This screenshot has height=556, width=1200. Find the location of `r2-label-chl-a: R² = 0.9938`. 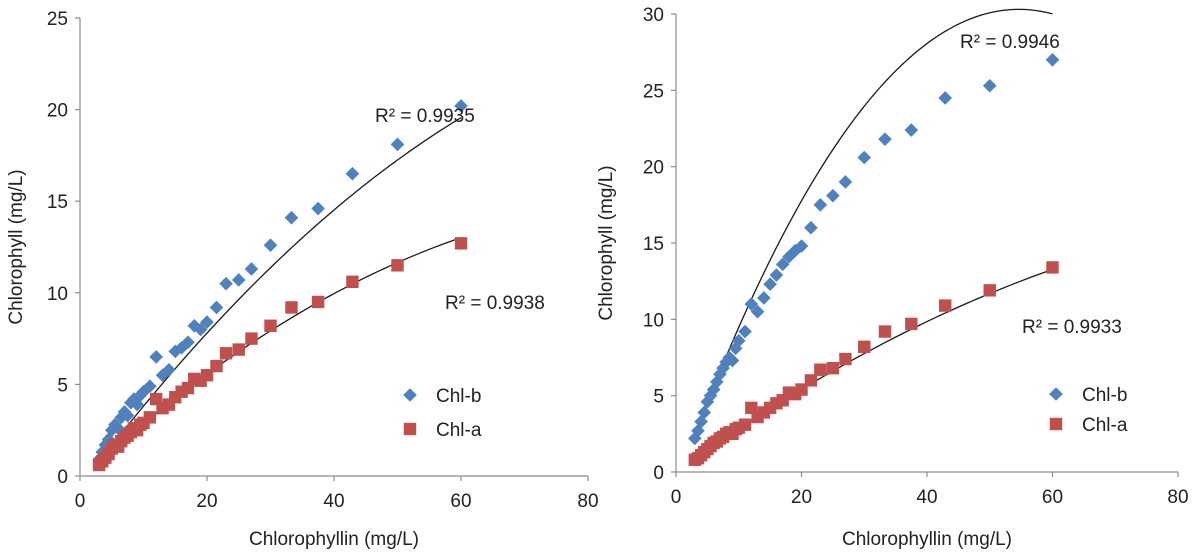

r2-label-chl-a: R² = 0.9938 is located at coordinates (495, 303).